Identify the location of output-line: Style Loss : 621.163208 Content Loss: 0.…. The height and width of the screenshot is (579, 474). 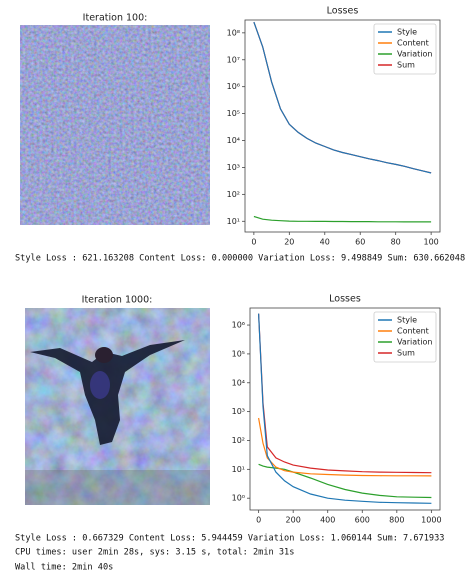
(240, 259).